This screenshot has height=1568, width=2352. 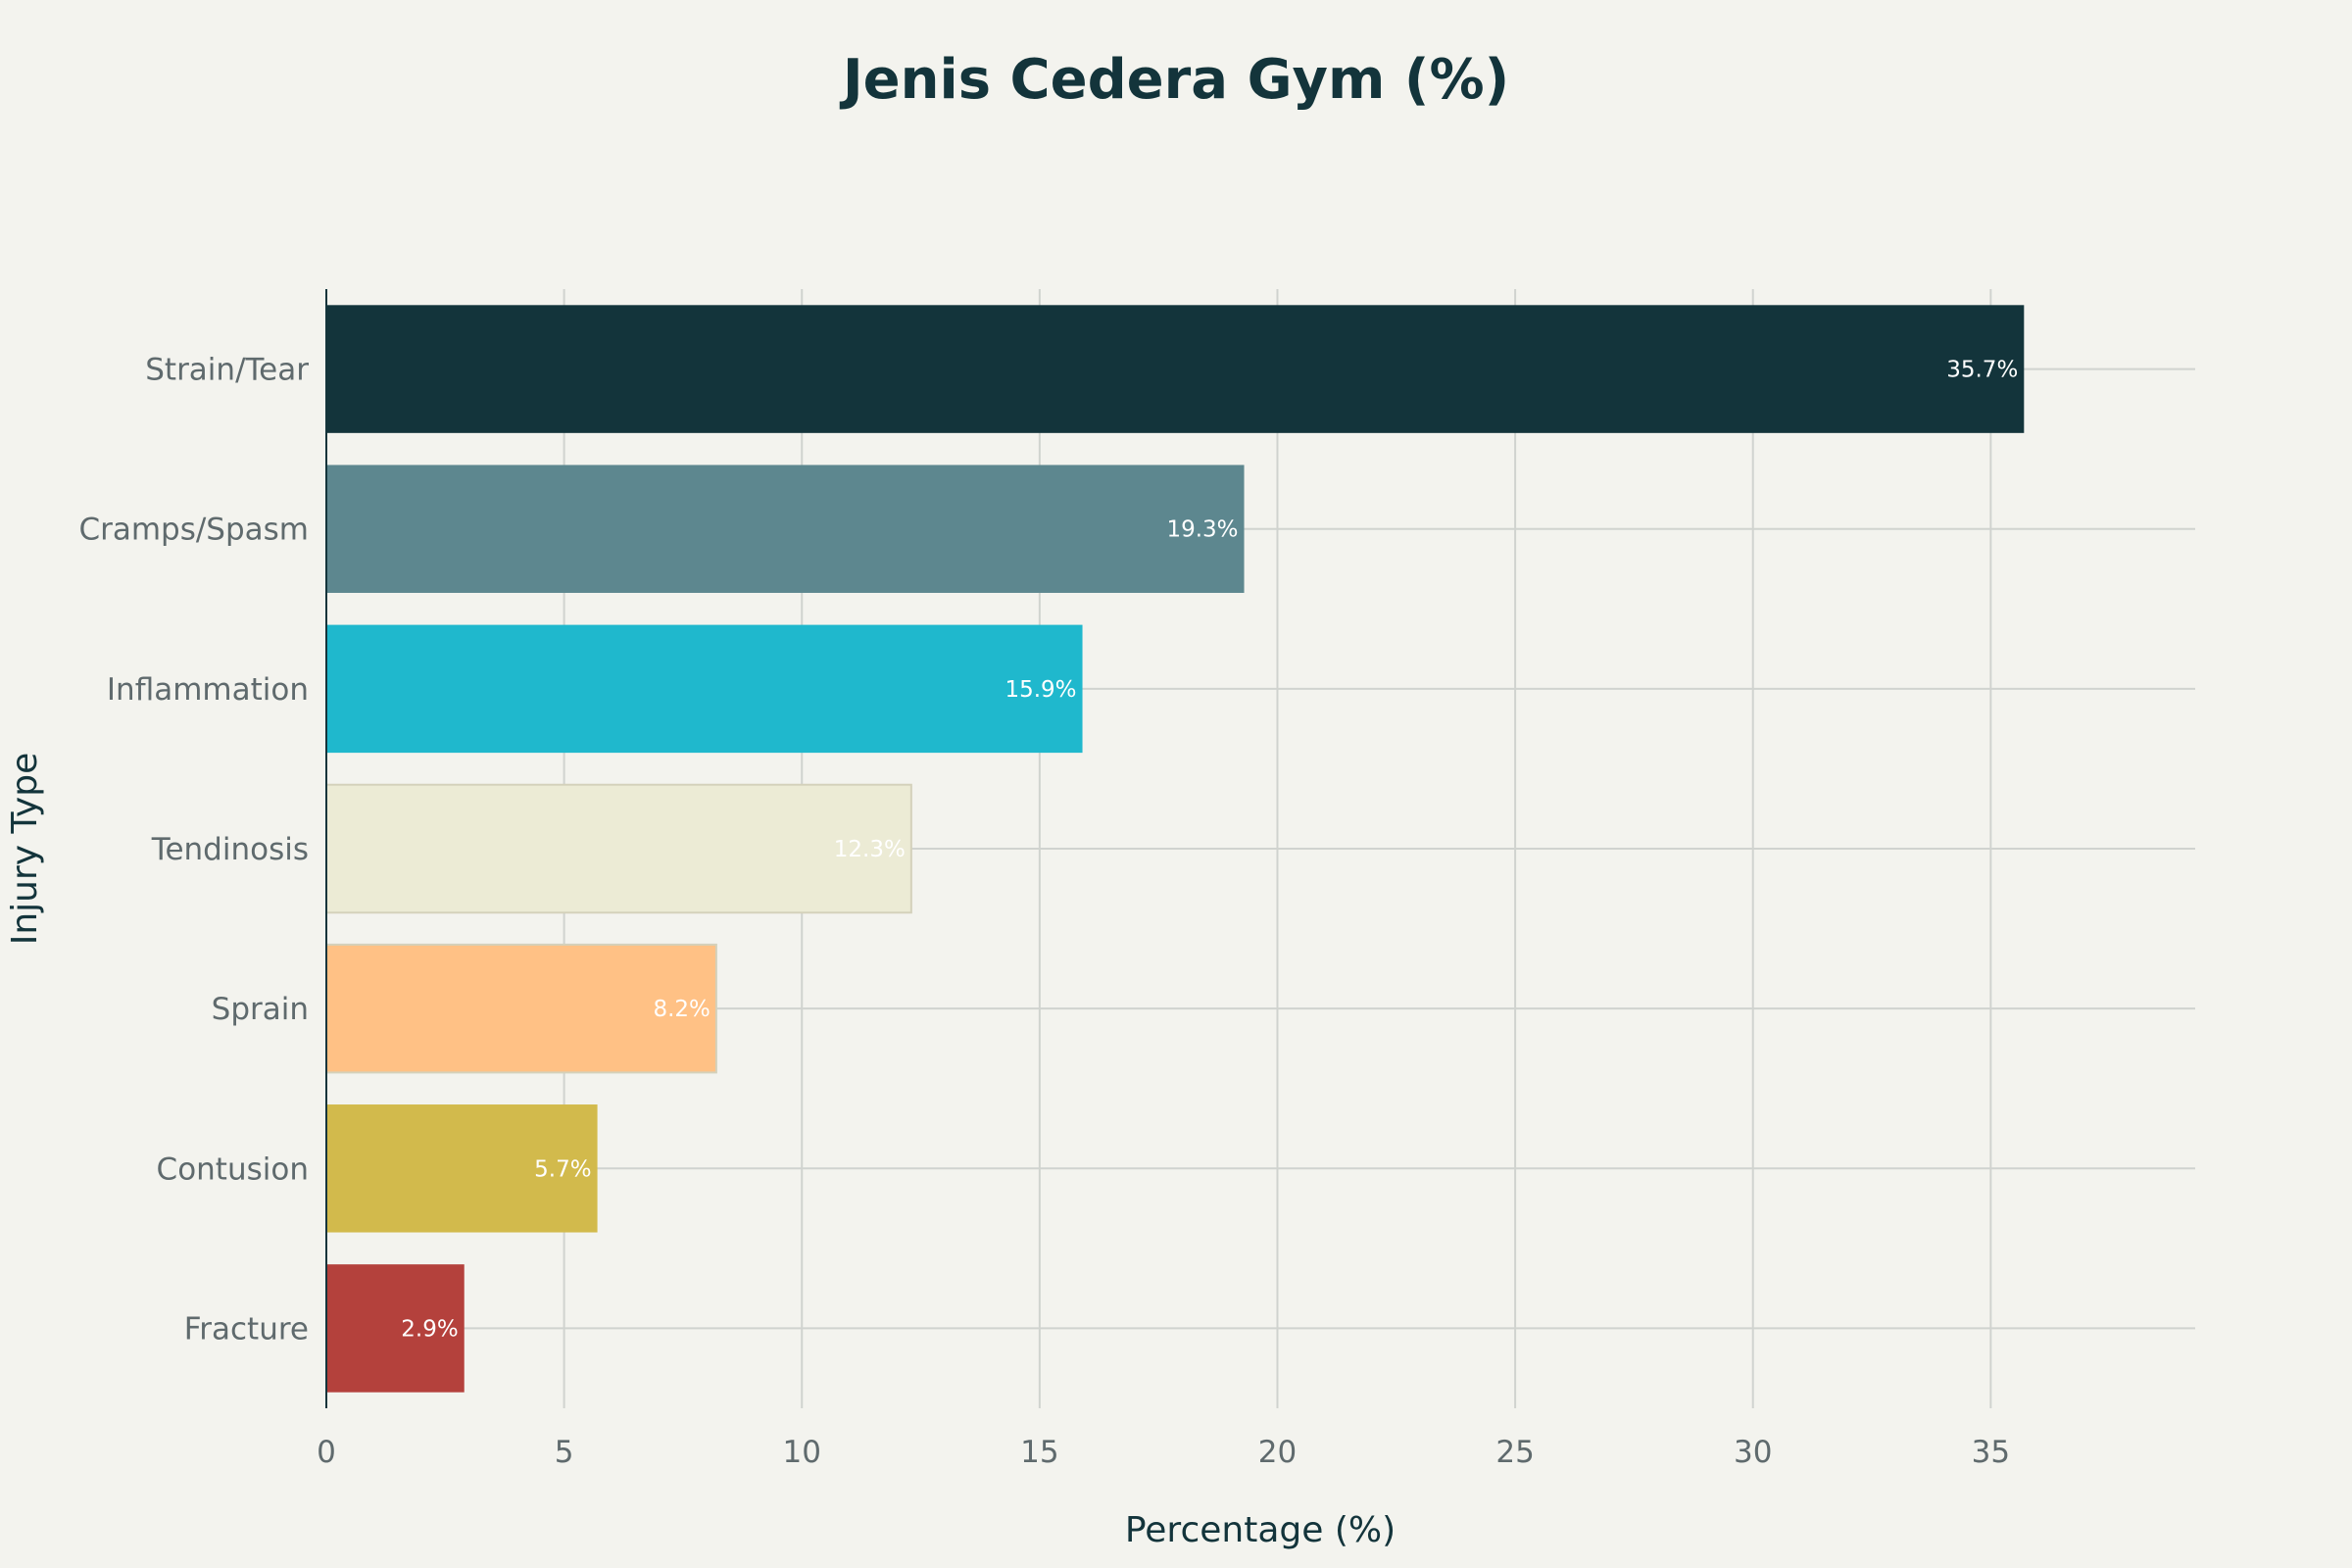 I want to click on y-tick-label: Cramps/Spasm, so click(x=193, y=530).